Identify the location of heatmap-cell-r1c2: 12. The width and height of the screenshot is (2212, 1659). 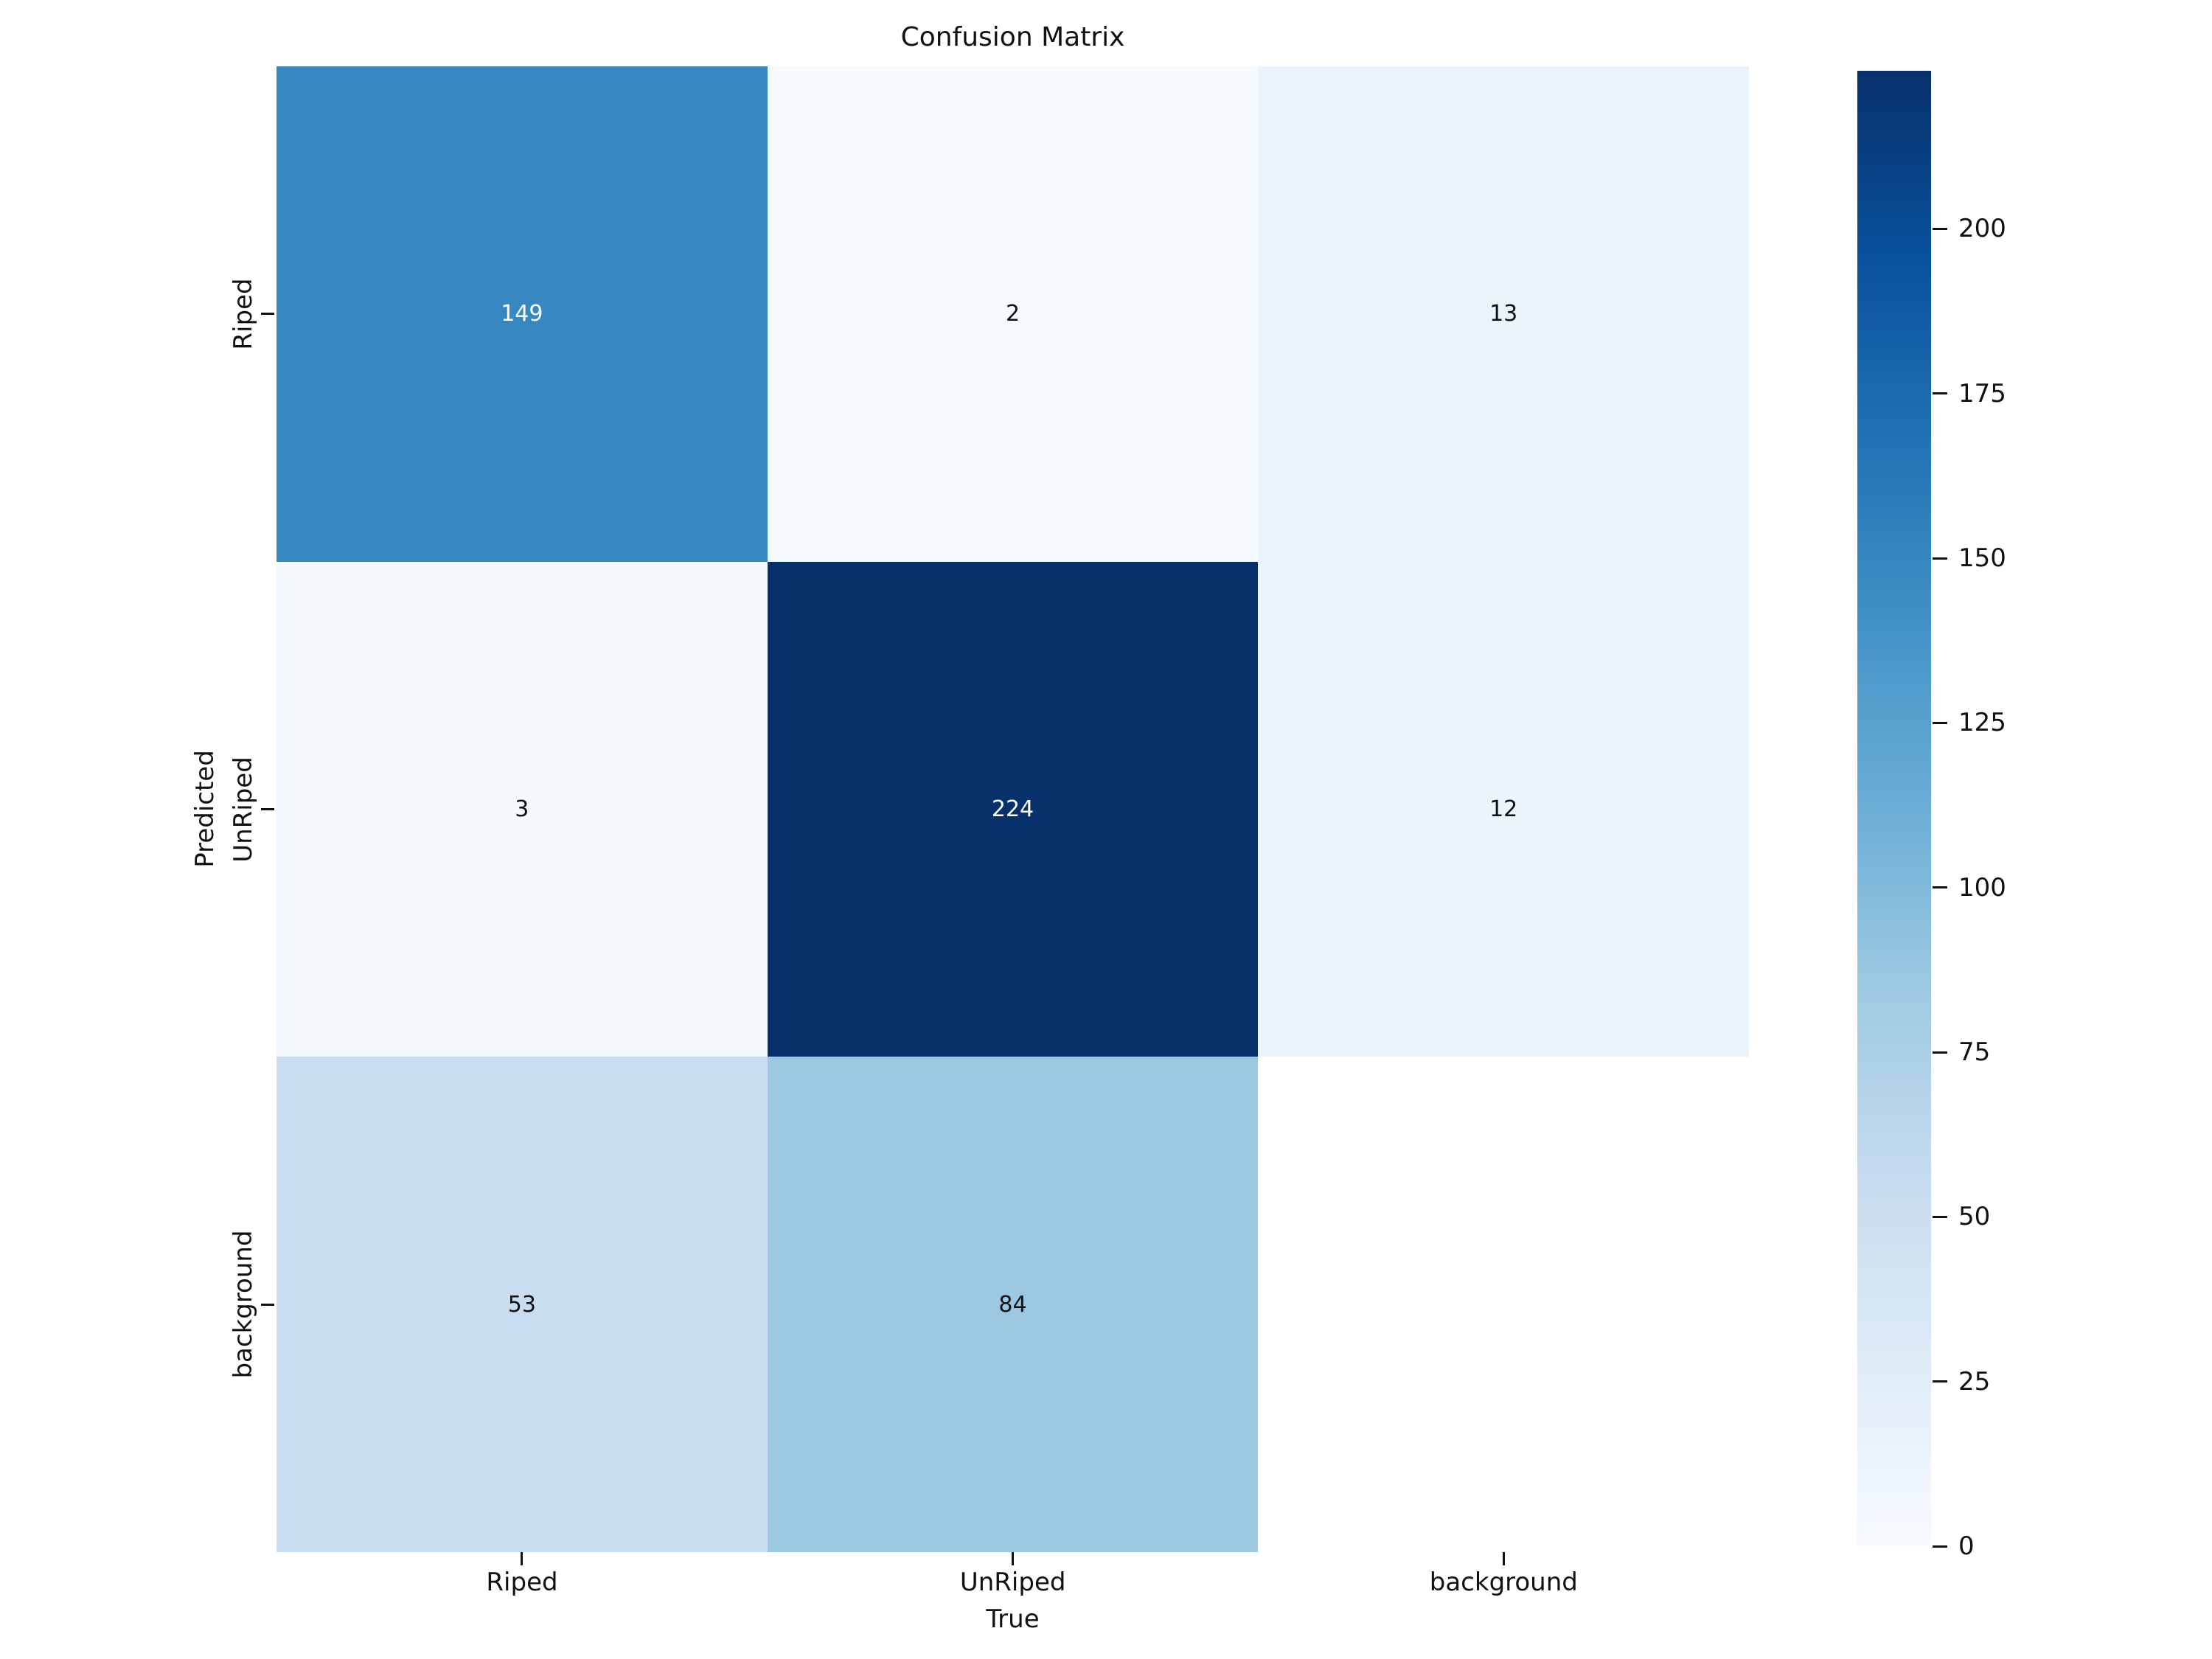
(1503, 809).